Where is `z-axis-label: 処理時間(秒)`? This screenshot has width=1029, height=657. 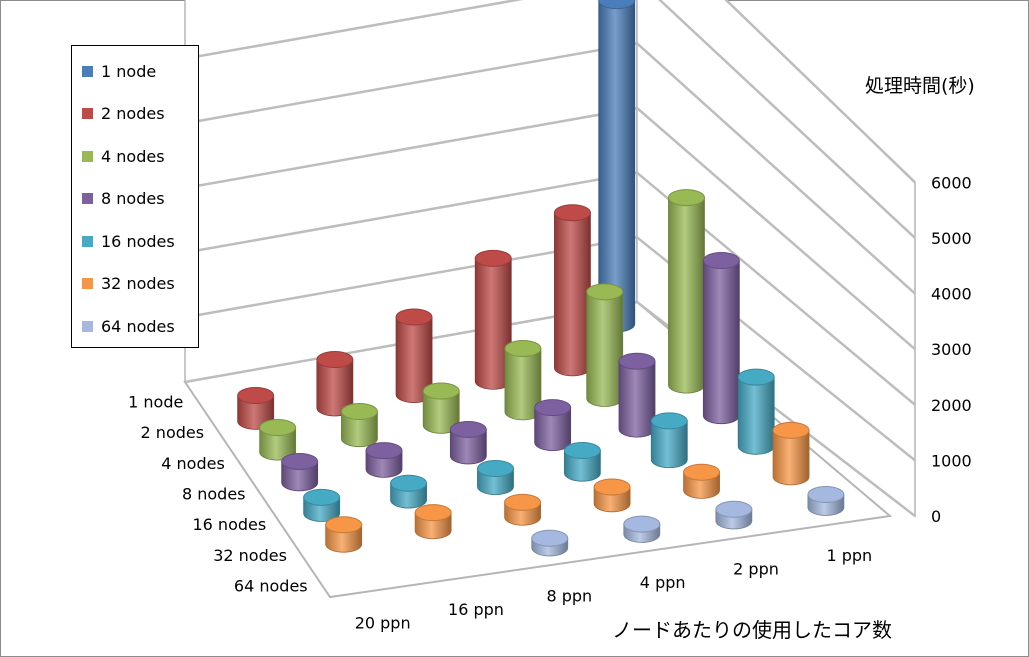 z-axis-label: 処理時間(秒) is located at coordinates (920, 86).